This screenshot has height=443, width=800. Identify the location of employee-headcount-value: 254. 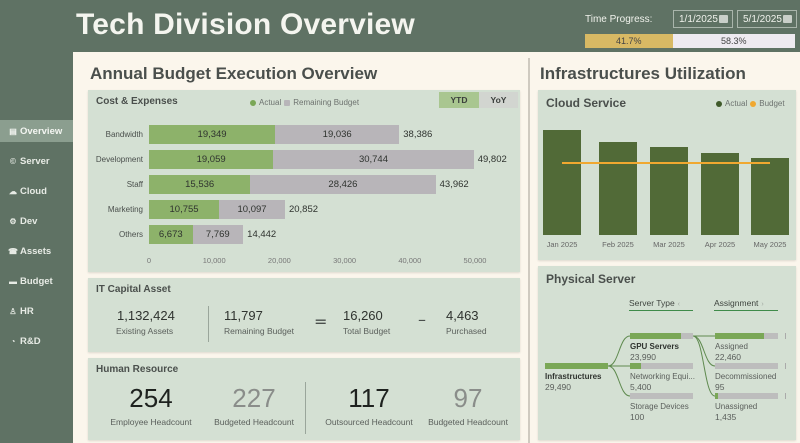
(151, 398).